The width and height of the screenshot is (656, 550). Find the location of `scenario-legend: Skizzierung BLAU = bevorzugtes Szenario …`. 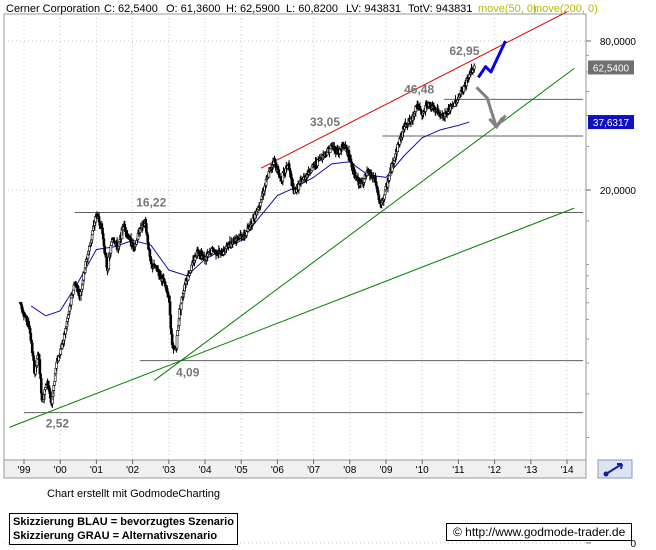

scenario-legend: Skizzierung BLAU = bevorzugtes Szenario … is located at coordinates (123, 529).